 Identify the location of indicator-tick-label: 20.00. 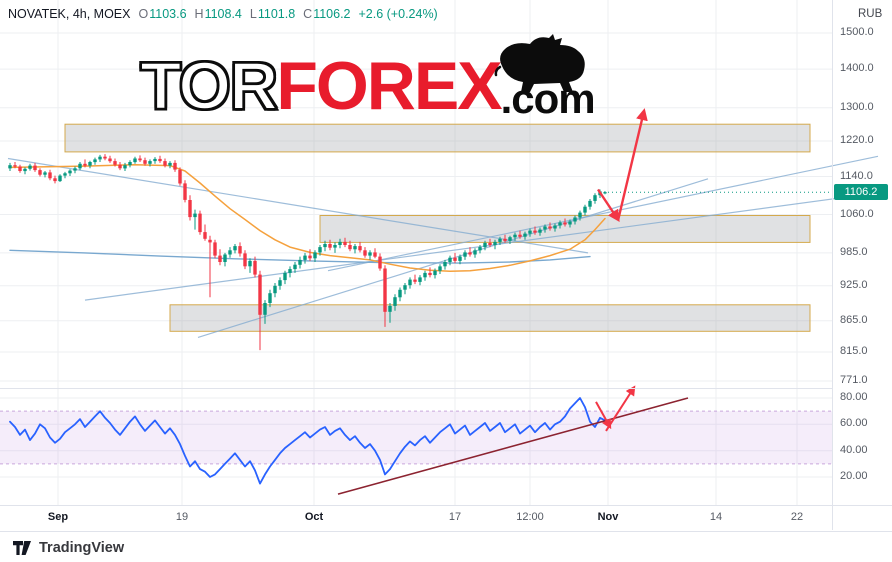
(854, 476).